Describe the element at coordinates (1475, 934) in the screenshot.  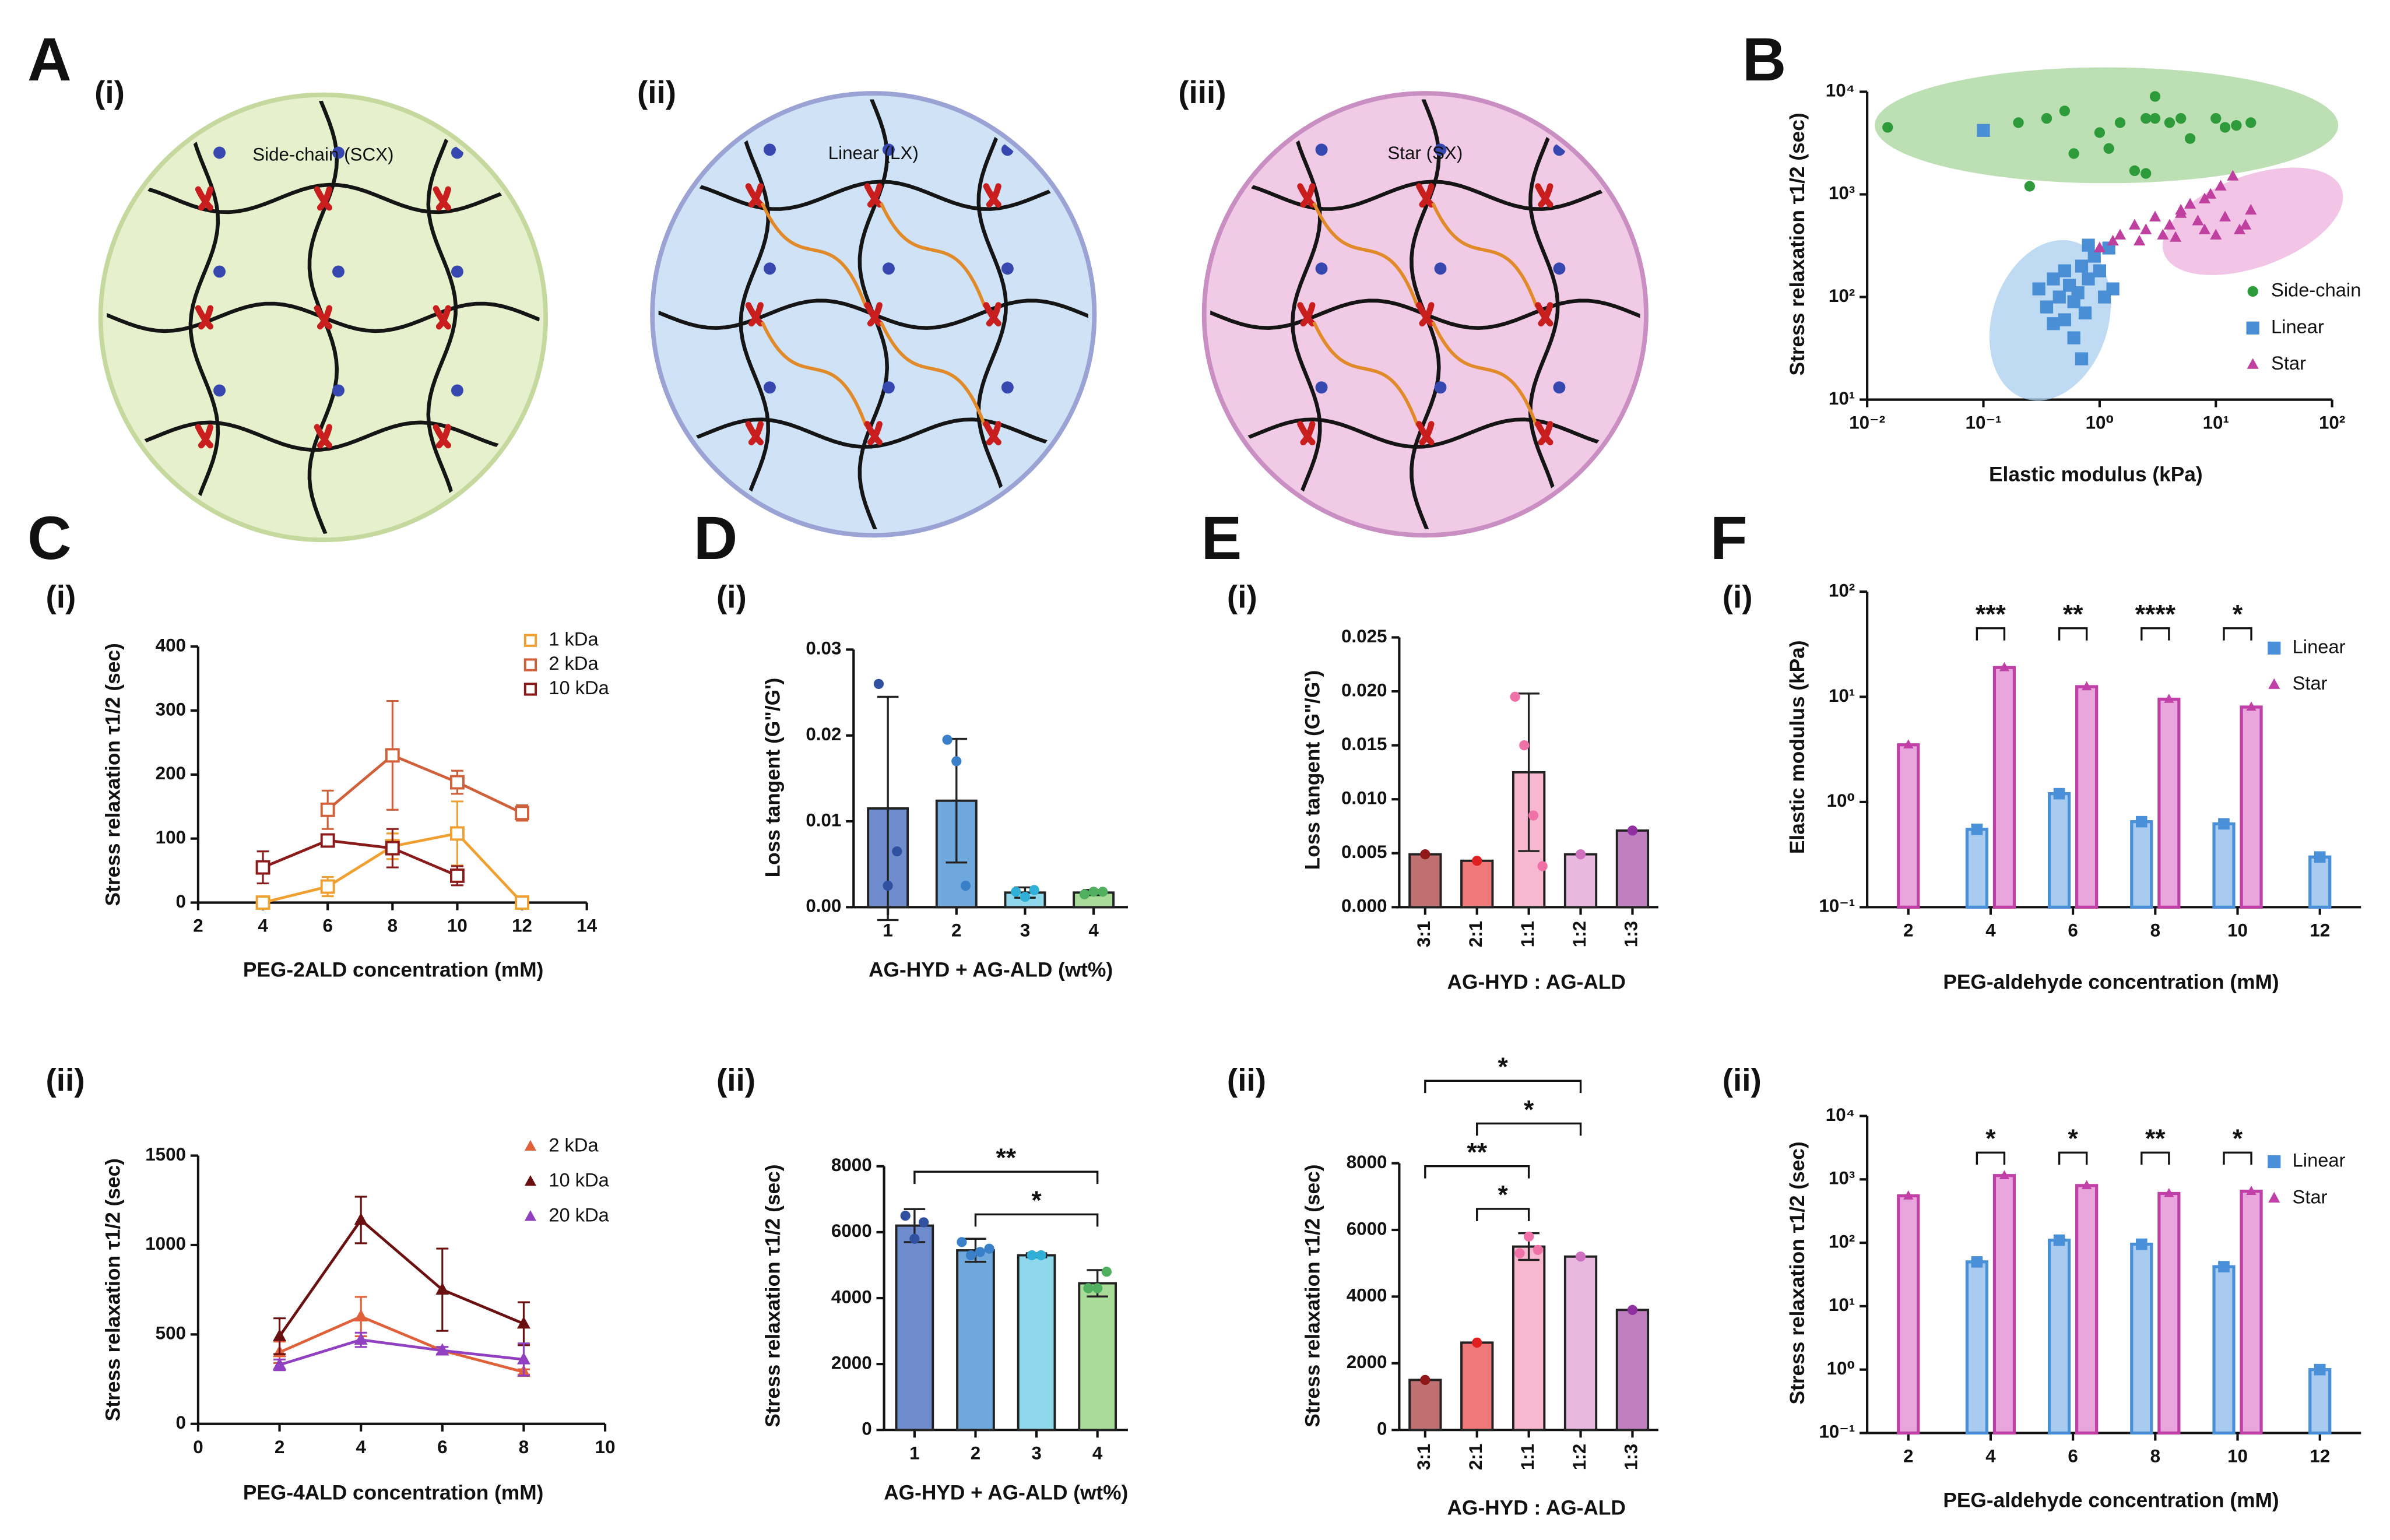
I see `x-tick-label: 2:1` at that location.